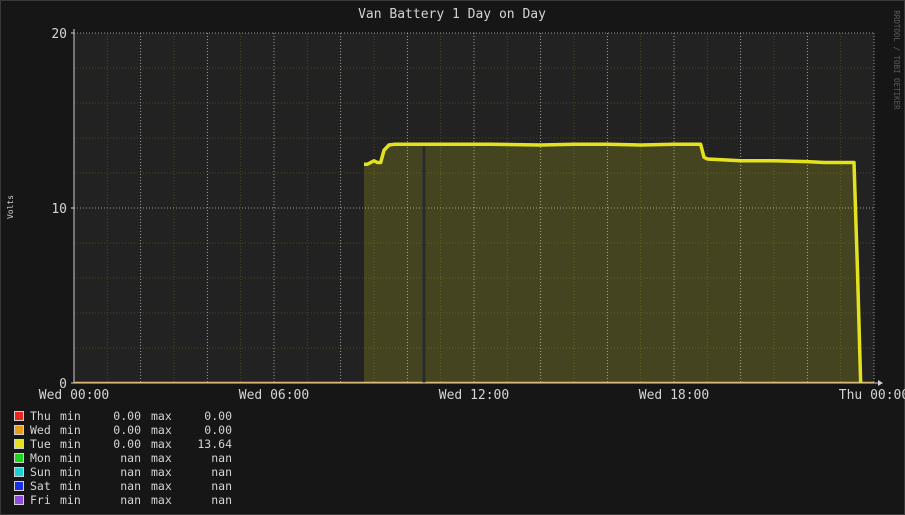 Image resolution: width=905 pixels, height=515 pixels. I want to click on x-tick-label: Wed 06:00, so click(274, 395).